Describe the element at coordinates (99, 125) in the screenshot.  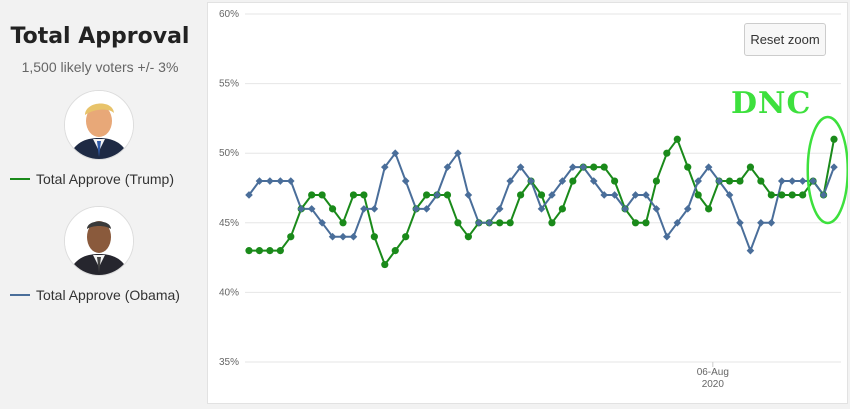
I see `trump-portrait-icon` at that location.